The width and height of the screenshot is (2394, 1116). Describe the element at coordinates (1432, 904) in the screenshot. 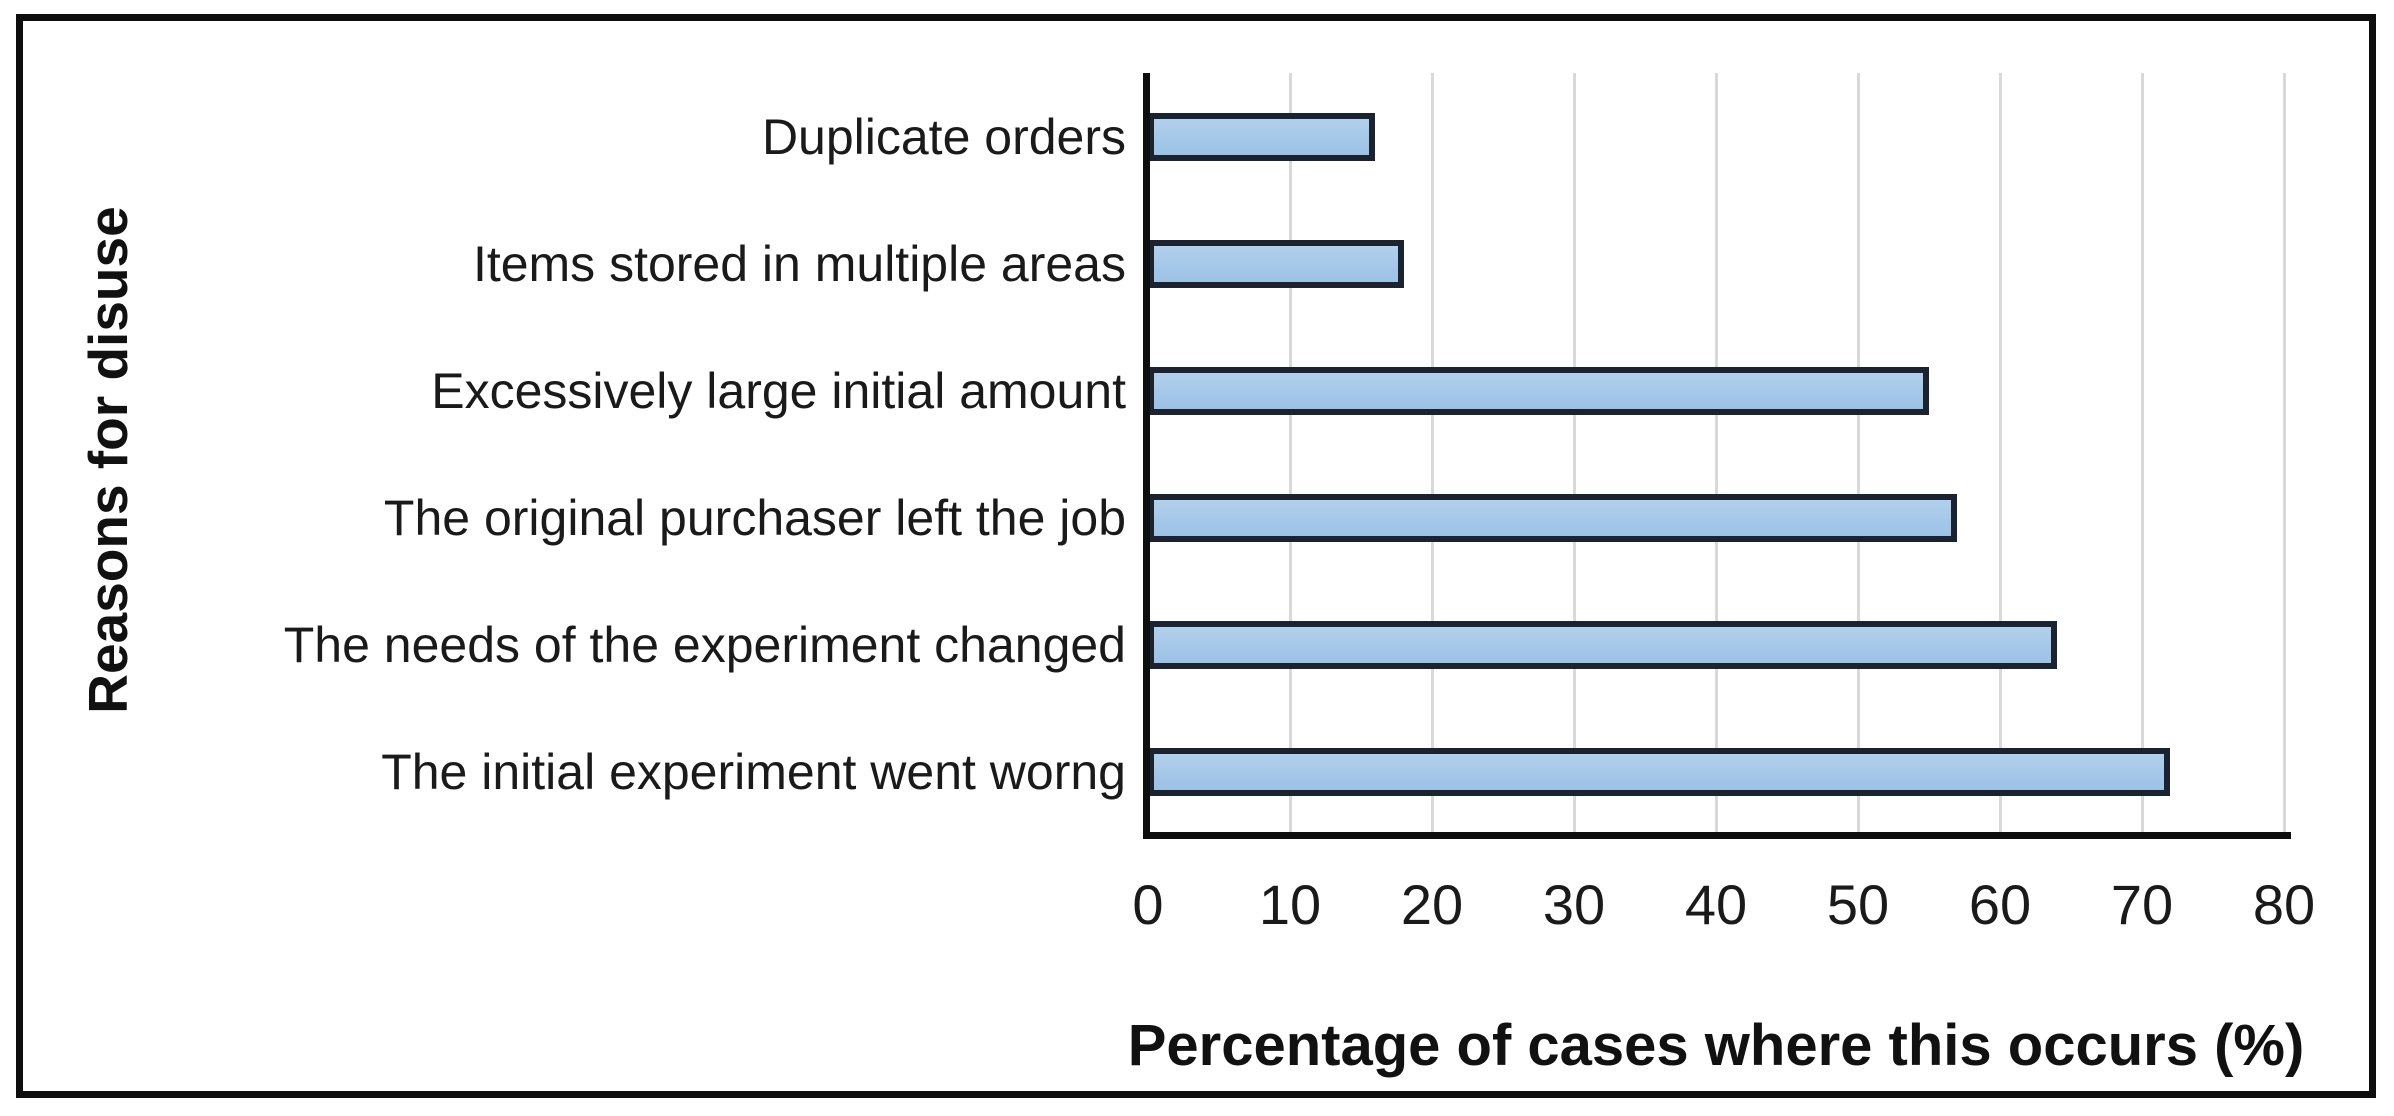

I see `x-tick-label-20: 20` at that location.